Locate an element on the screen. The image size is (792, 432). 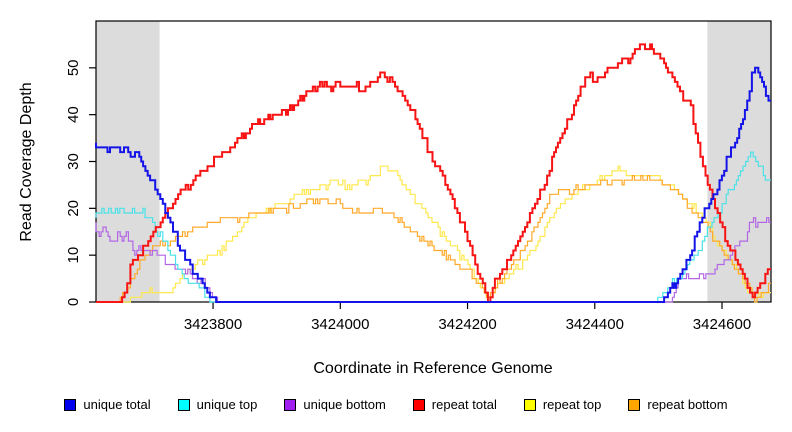
y-tick-label: 50 is located at coordinates (73, 67).